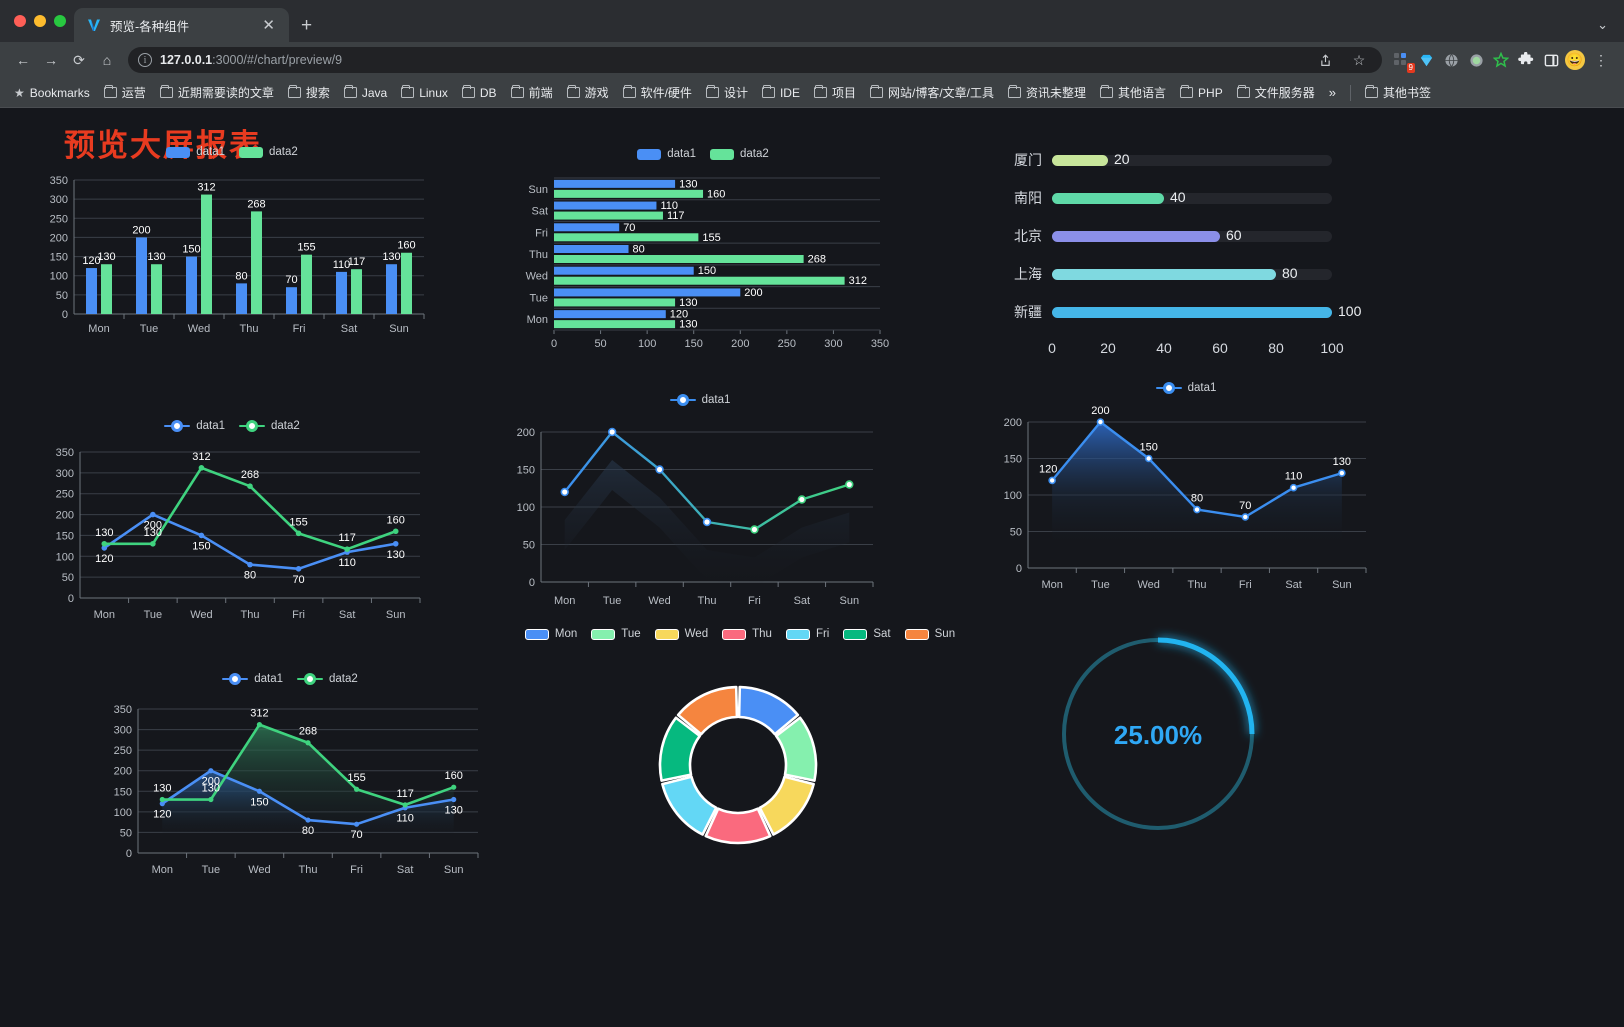  What do you see at coordinates (1601, 59) in the screenshot?
I see `browser-menu-icon: ⋮` at bounding box center [1601, 59].